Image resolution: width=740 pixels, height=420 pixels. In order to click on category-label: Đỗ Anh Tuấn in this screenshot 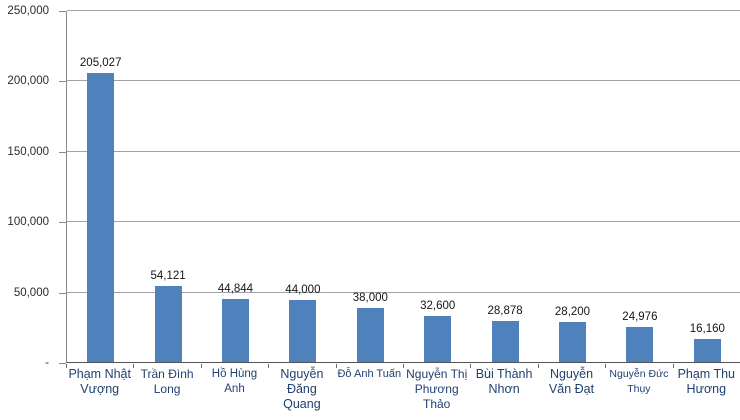, I will do `click(369, 374)`.